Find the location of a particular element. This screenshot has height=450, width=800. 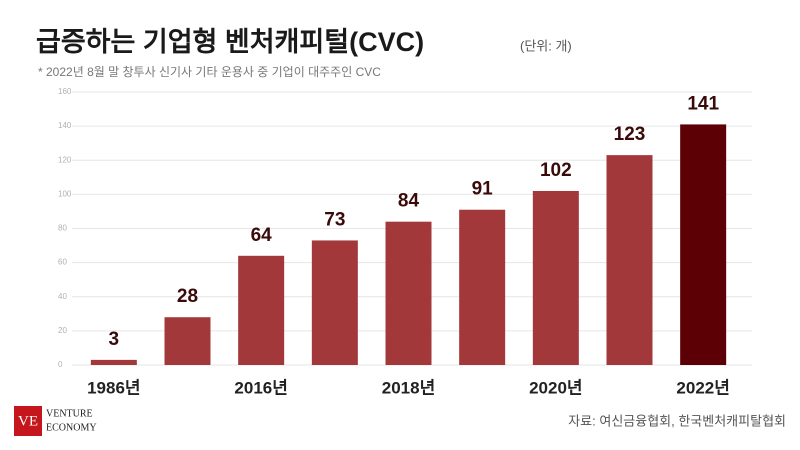

x-tick-label: 2020년 is located at coordinates (555, 387).